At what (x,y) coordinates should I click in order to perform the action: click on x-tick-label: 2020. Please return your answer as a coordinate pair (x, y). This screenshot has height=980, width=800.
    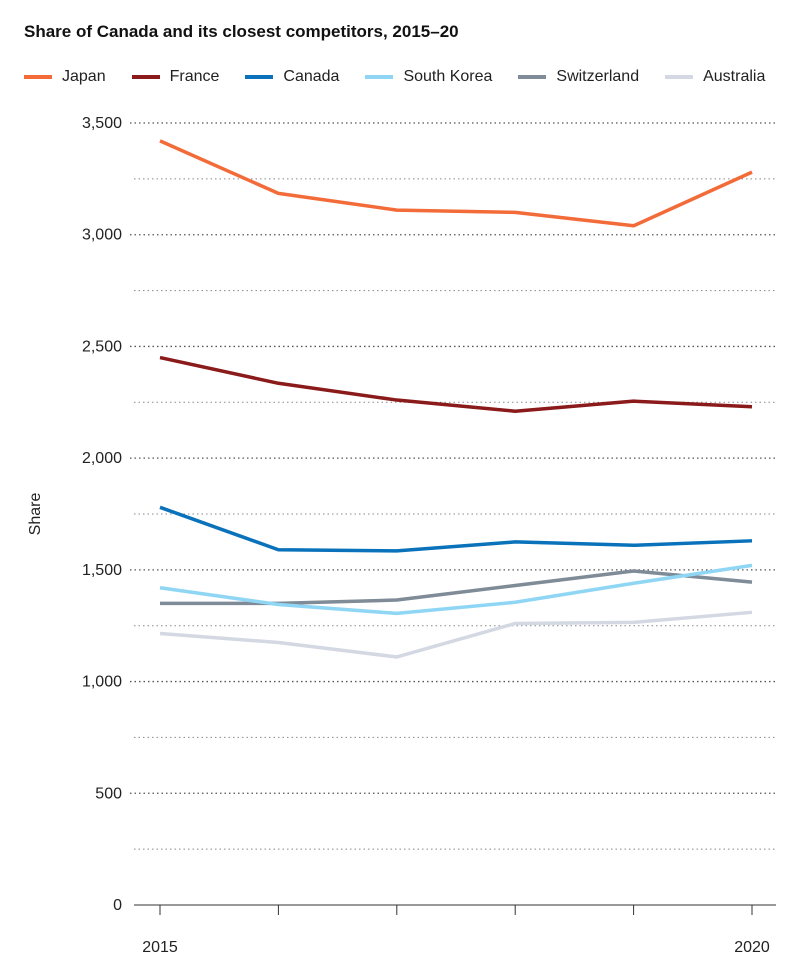
    Looking at the image, I should click on (752, 947).